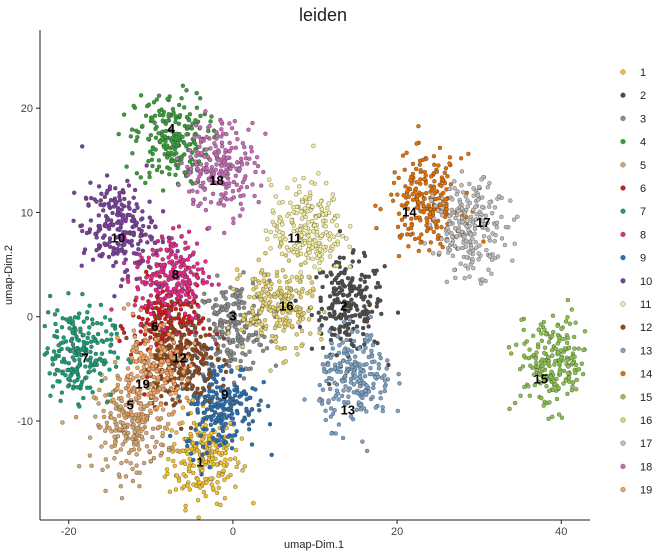 This screenshot has width=664, height=554. What do you see at coordinates (646, 444) in the screenshot?
I see `legend-label: 17` at bounding box center [646, 444].